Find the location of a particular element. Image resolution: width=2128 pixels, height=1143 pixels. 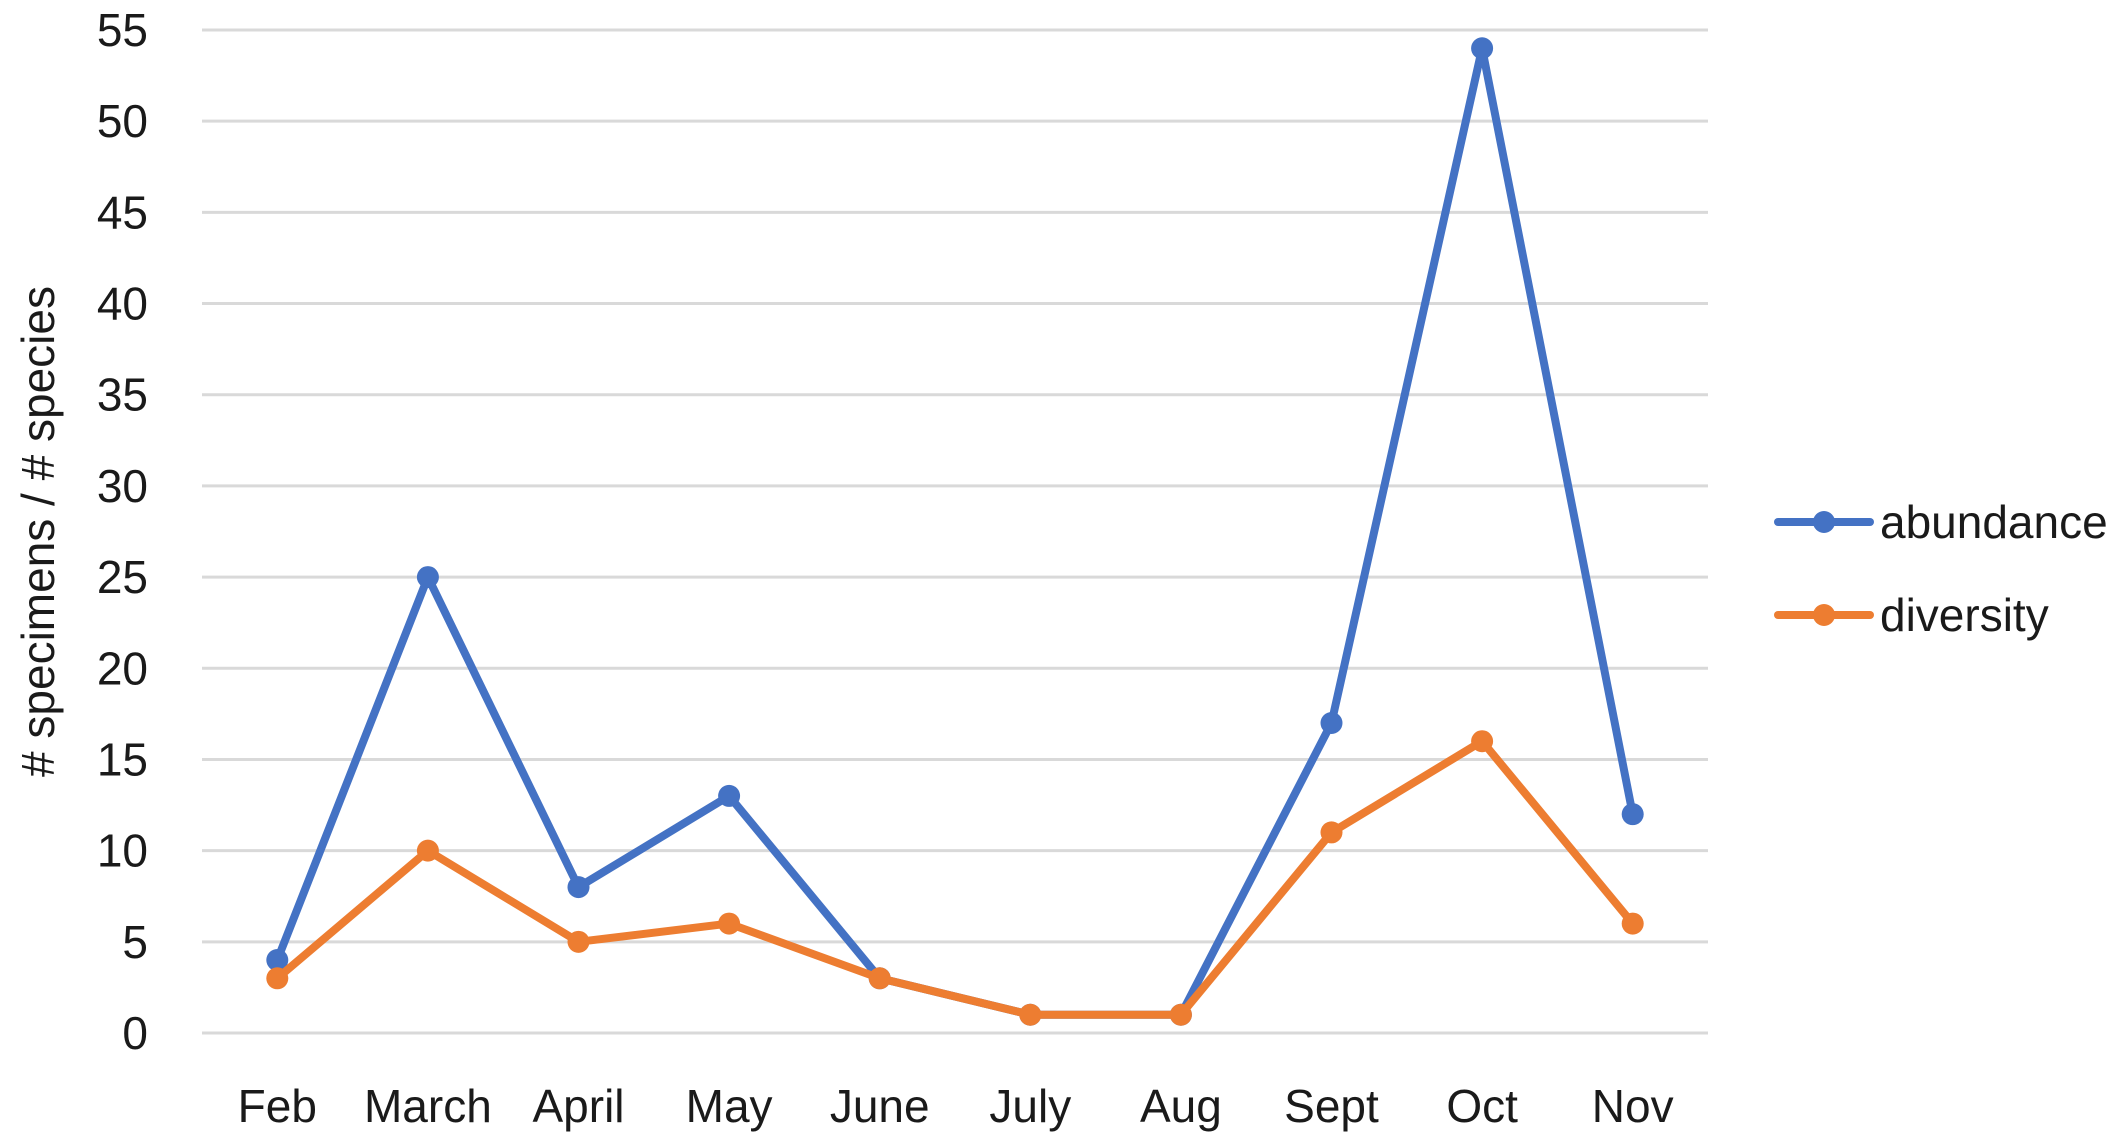

legend: abundance diversity is located at coordinates (1941, 568).